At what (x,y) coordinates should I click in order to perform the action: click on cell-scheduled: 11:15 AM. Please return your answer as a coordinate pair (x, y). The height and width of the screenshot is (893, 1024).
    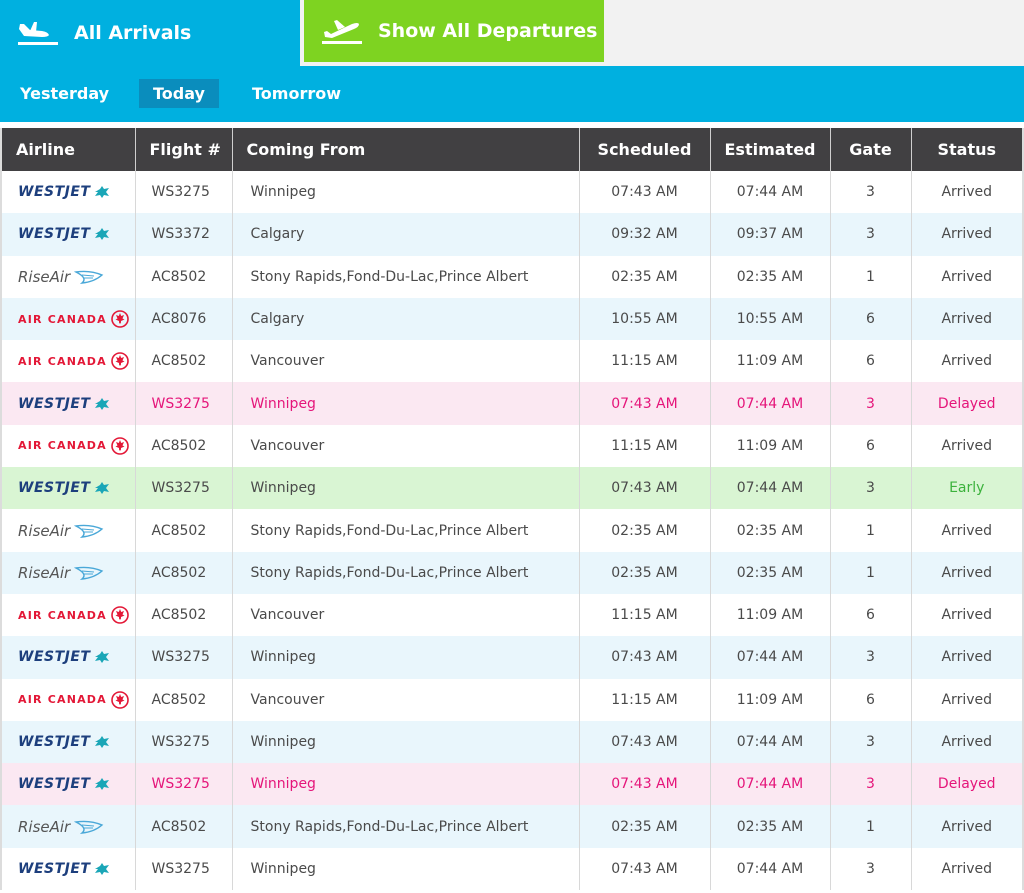
    Looking at the image, I should click on (645, 699).